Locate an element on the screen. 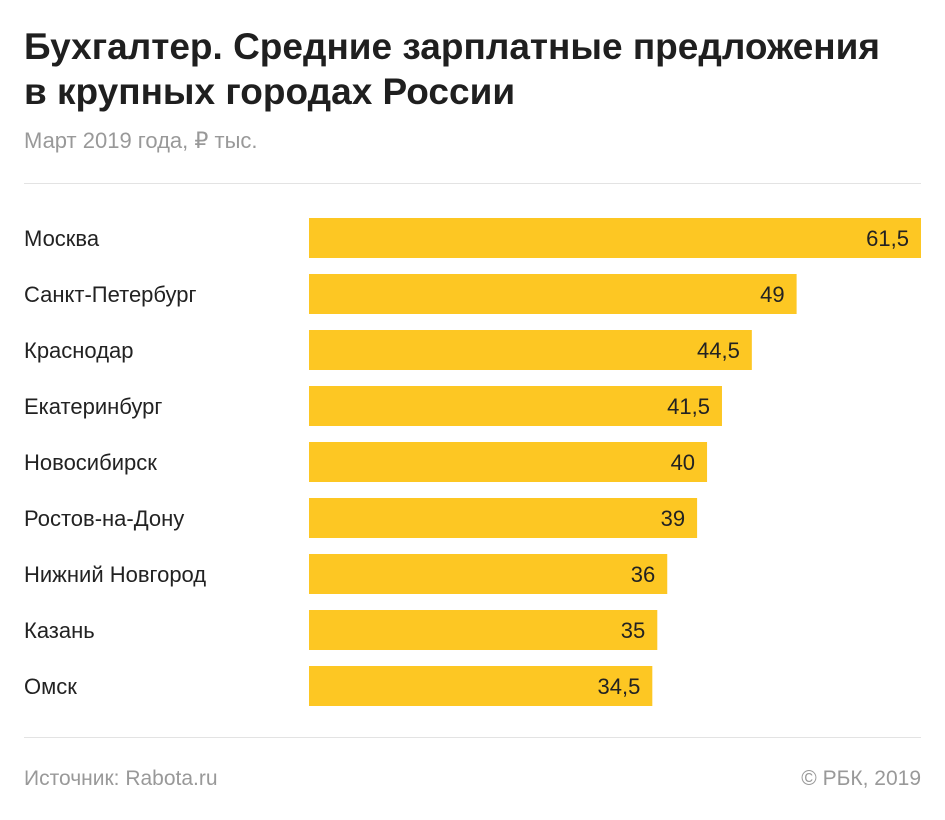  category-label: Ростов-на-Дону is located at coordinates (104, 518).